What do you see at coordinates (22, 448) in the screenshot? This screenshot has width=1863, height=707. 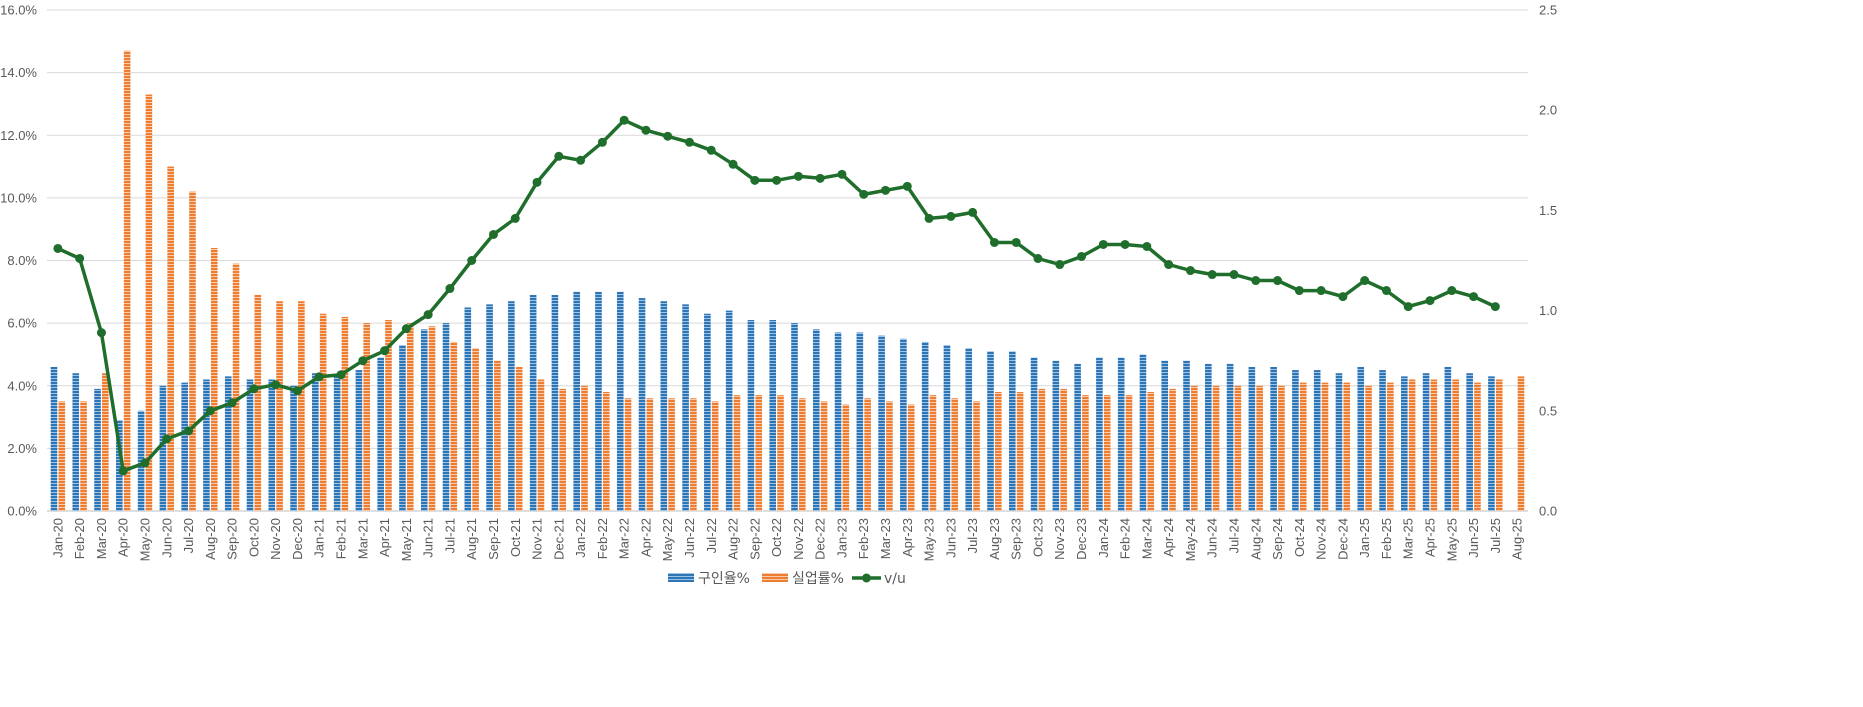 I see `left-tick-label: 2.0%` at bounding box center [22, 448].